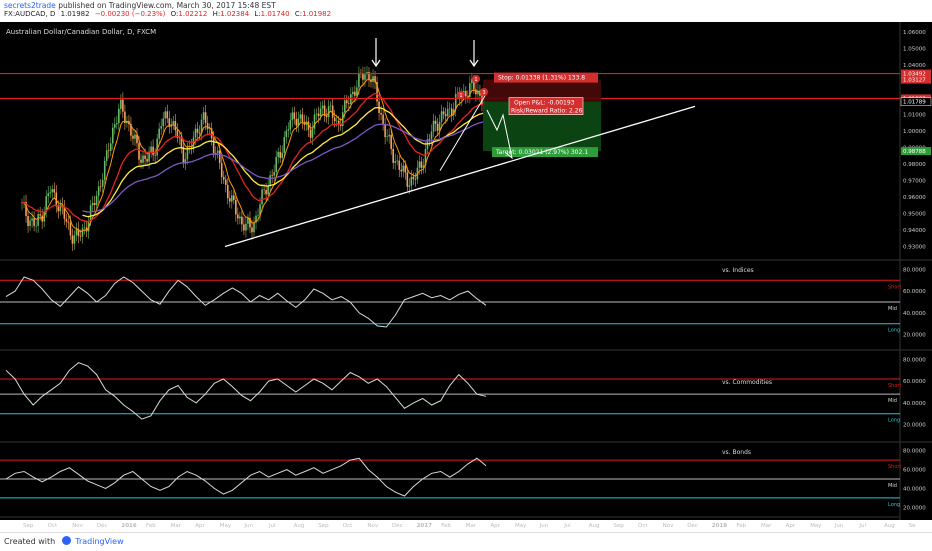  I want to click on x-tick-label: Jul, so click(272, 526).